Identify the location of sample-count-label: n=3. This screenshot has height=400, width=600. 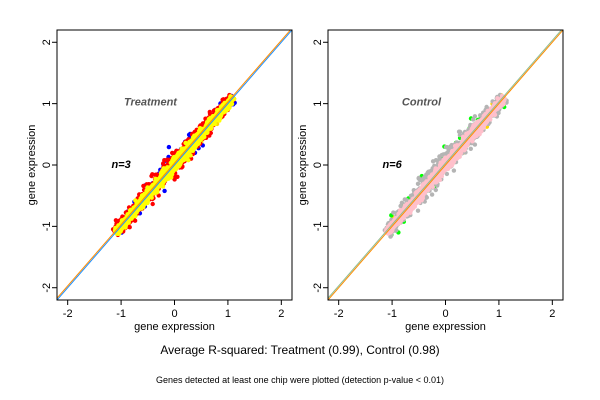
(120, 165).